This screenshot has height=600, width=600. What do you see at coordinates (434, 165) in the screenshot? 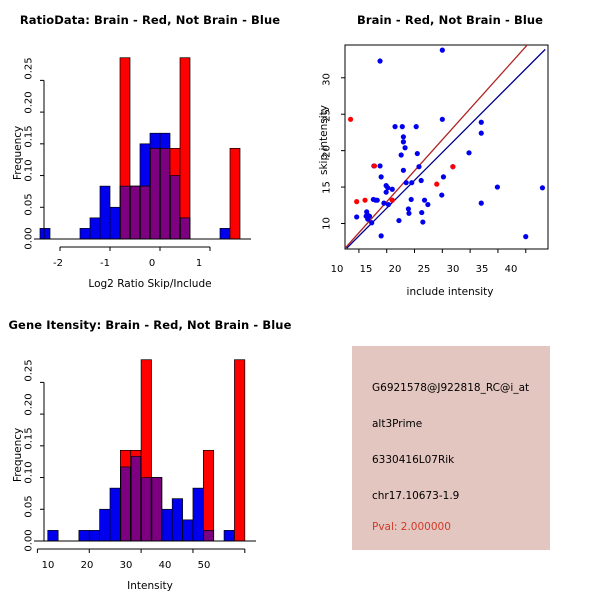
I see `scatter-axes` at bounding box center [434, 165].